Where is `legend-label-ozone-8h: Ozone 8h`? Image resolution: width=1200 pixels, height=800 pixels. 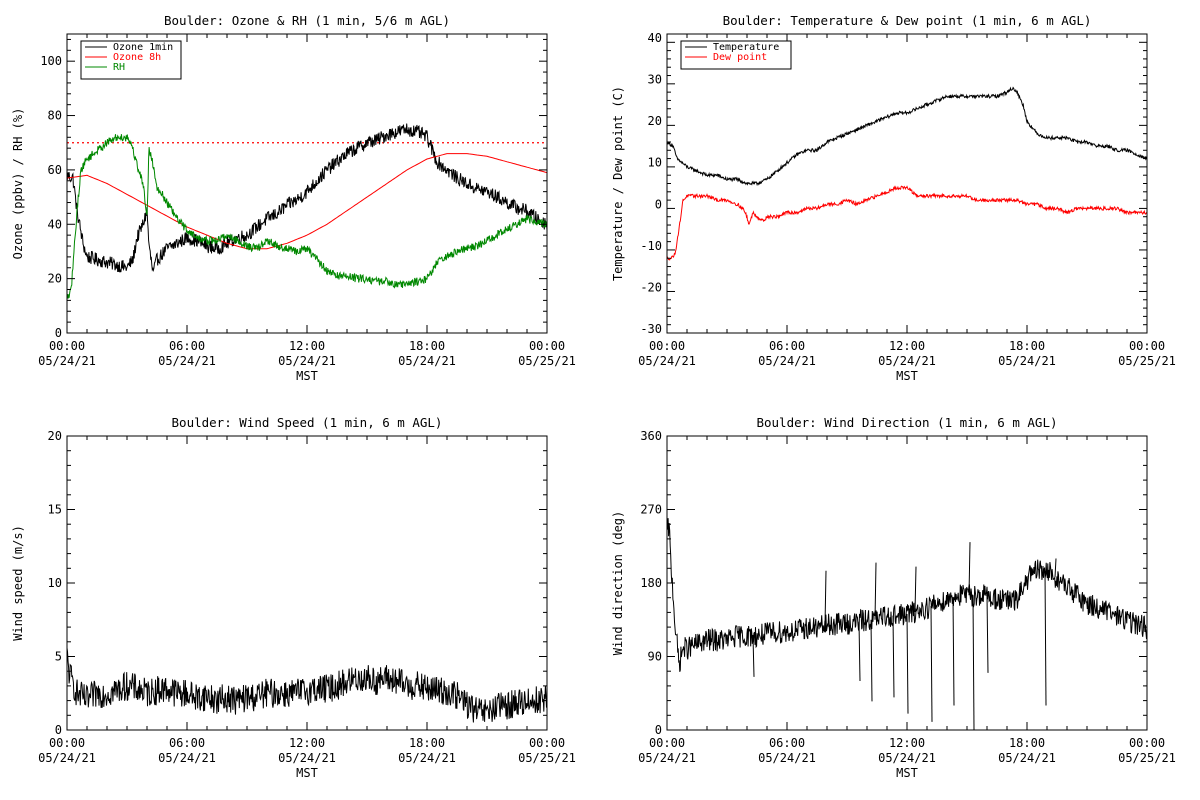
legend-label-ozone-8h: Ozone 8h is located at coordinates (137, 57).